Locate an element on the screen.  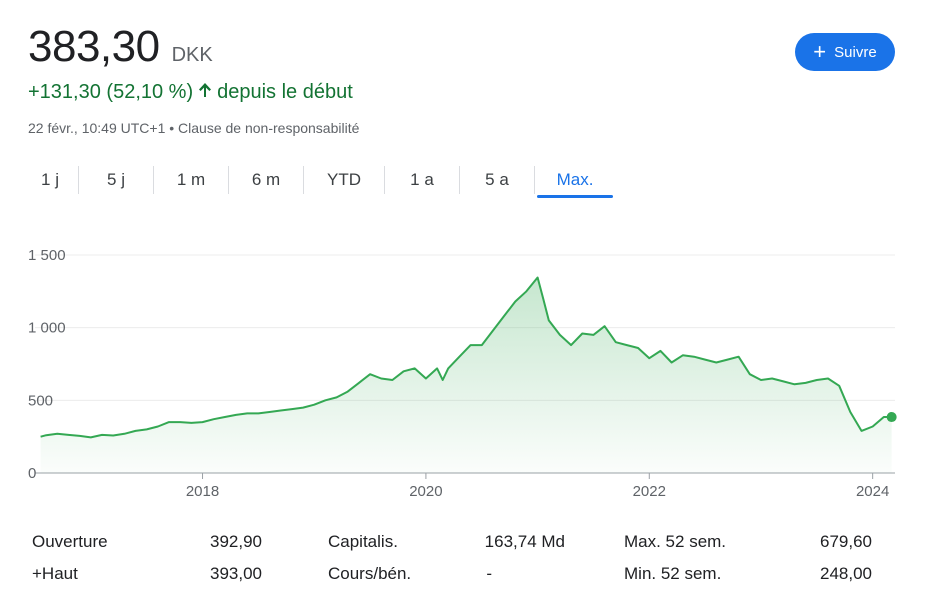
stat-label: Min. 52 sem. is located at coordinates (673, 573).